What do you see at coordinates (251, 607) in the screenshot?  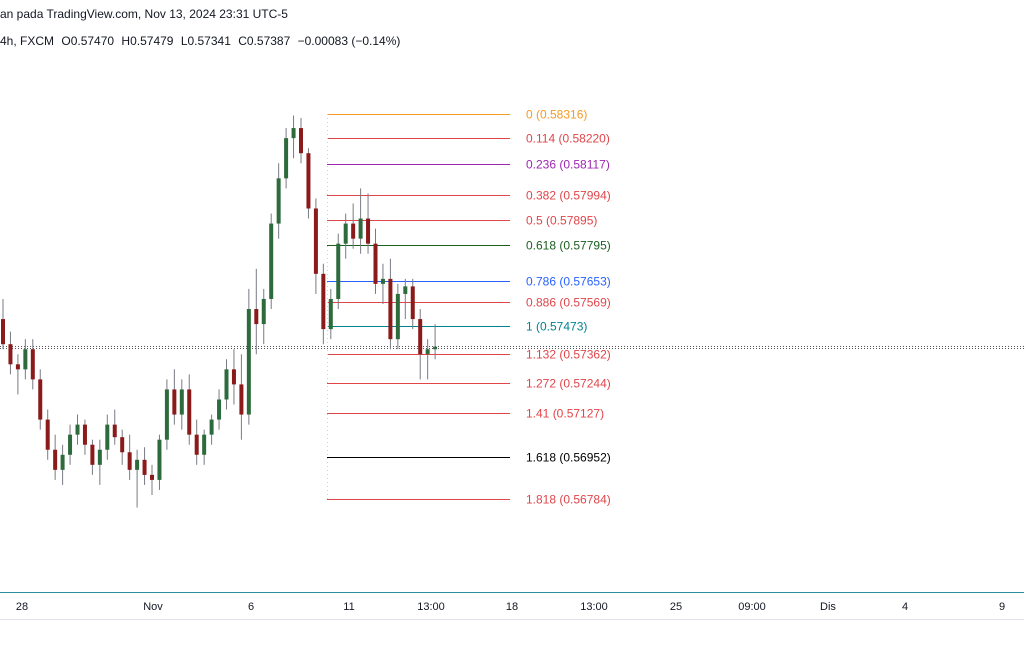 I see `time-axis-tick-label: 6` at bounding box center [251, 607].